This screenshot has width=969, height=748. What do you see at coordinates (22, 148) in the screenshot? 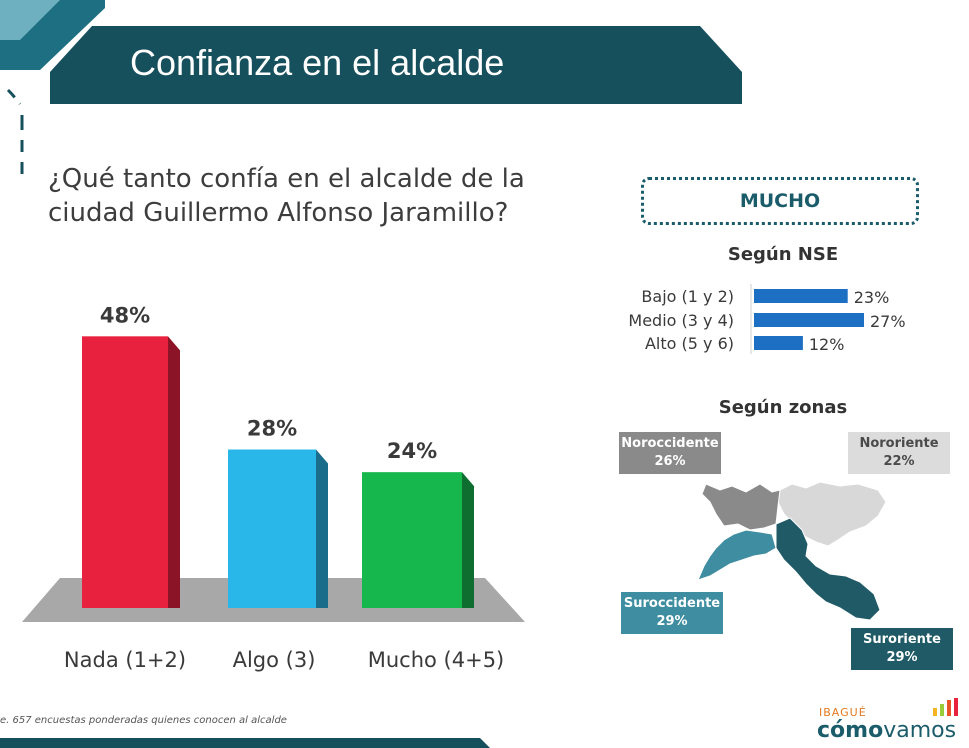
I see `dashed-line-vertical` at bounding box center [22, 148].